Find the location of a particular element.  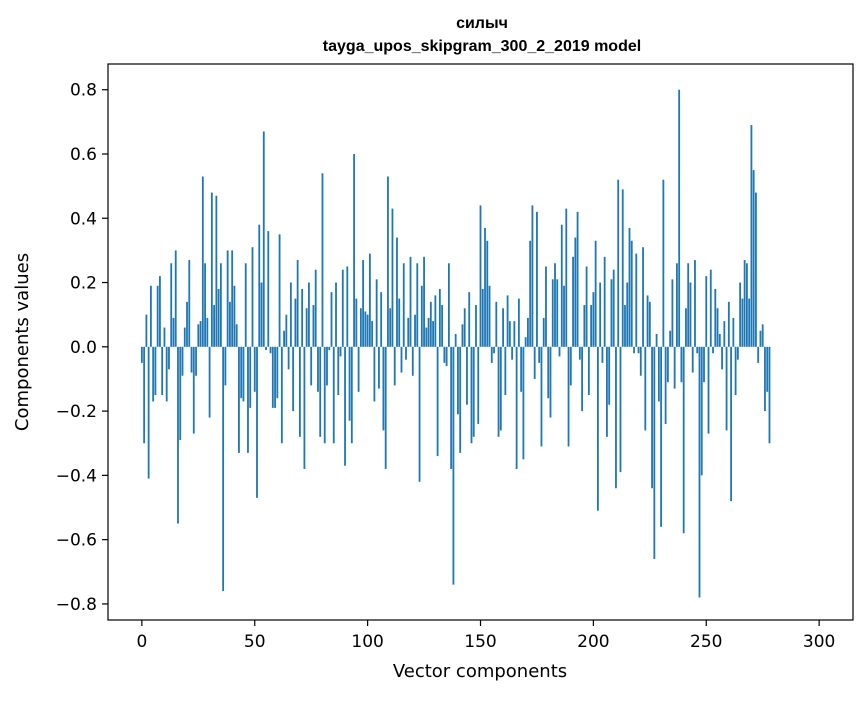

y-tick-label: 0.6 is located at coordinates (83, 155).